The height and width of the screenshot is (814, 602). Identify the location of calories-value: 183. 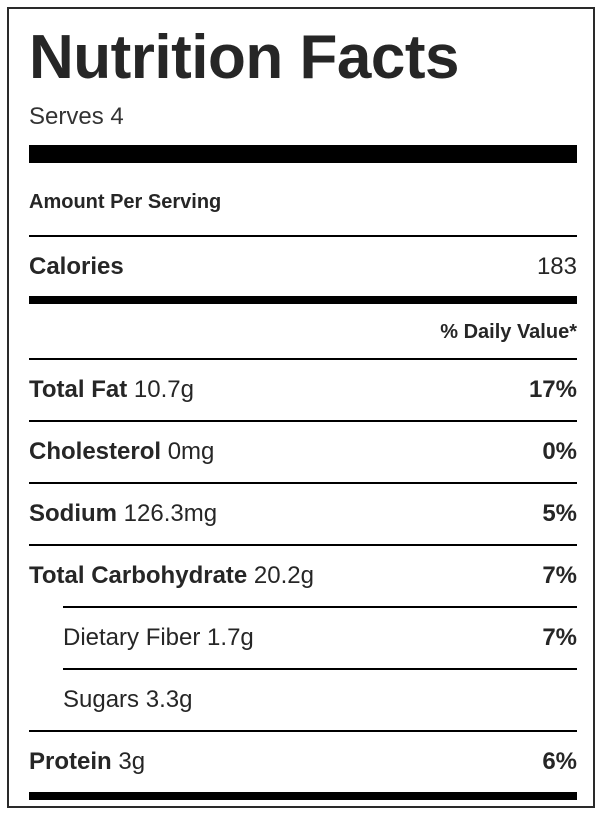
(556, 266).